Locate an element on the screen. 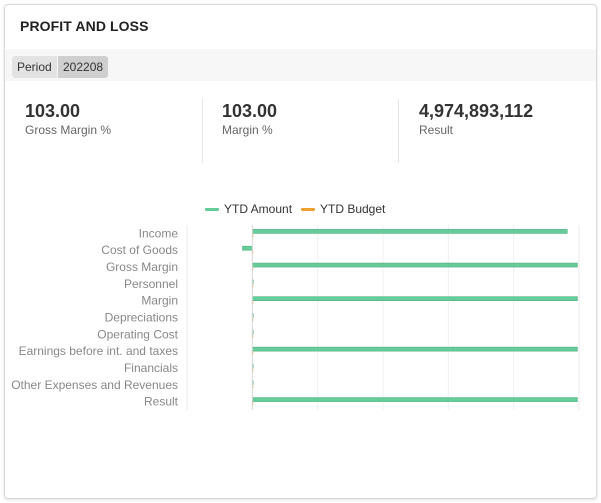 The width and height of the screenshot is (601, 503). widget-title: PROFIT AND LOSS is located at coordinates (84, 26).